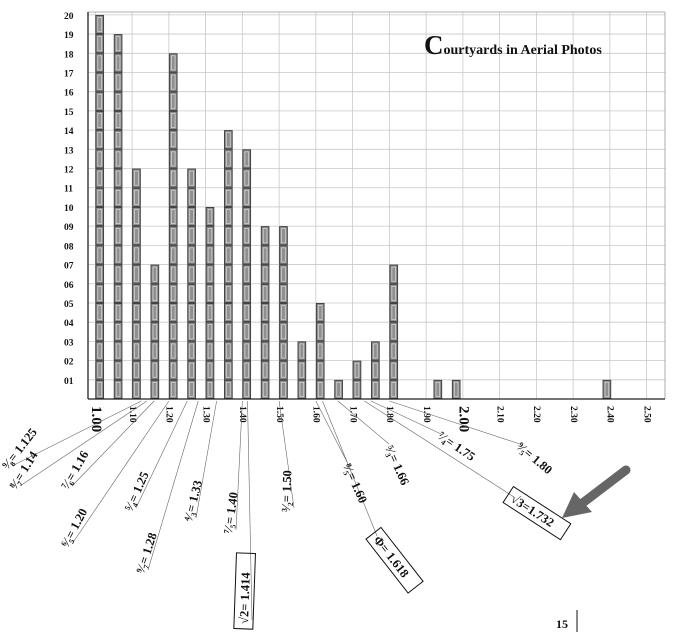 This screenshot has height=632, width=677. What do you see at coordinates (74, 469) in the screenshot?
I see `ratio-label: ⁷⁄₆= 1.16` at bounding box center [74, 469].